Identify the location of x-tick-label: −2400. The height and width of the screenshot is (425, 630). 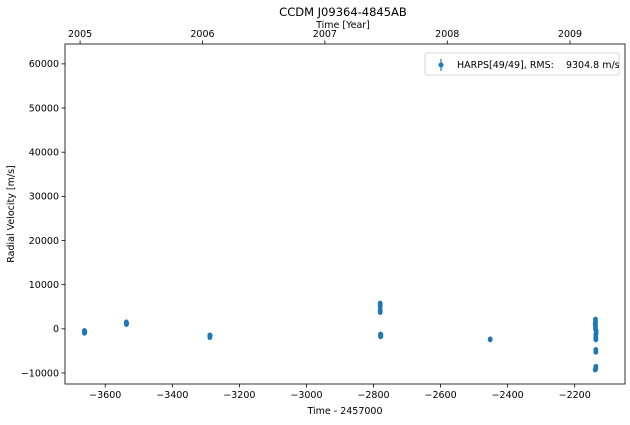
(508, 395).